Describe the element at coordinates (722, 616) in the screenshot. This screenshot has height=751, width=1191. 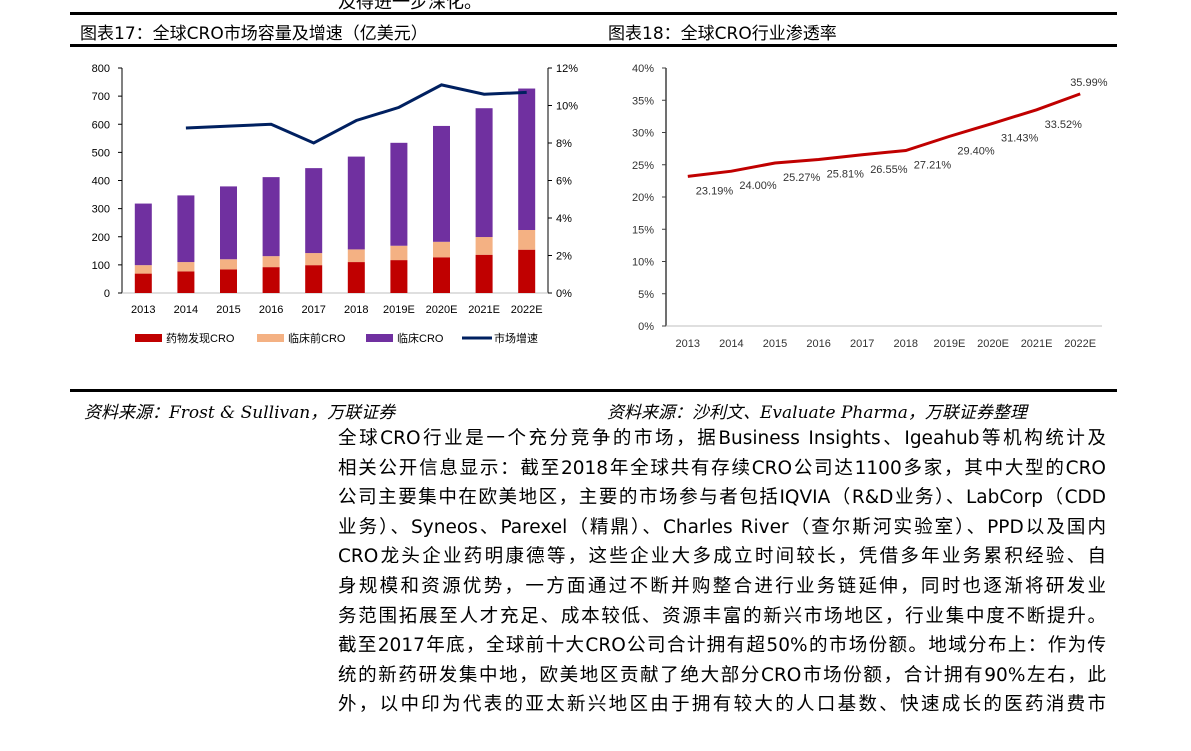
I see `body-text-line: 务范围拓展至人才充足、成本较低、资源丰富的新兴市场地区，行业集中度不断提升。` at that location.